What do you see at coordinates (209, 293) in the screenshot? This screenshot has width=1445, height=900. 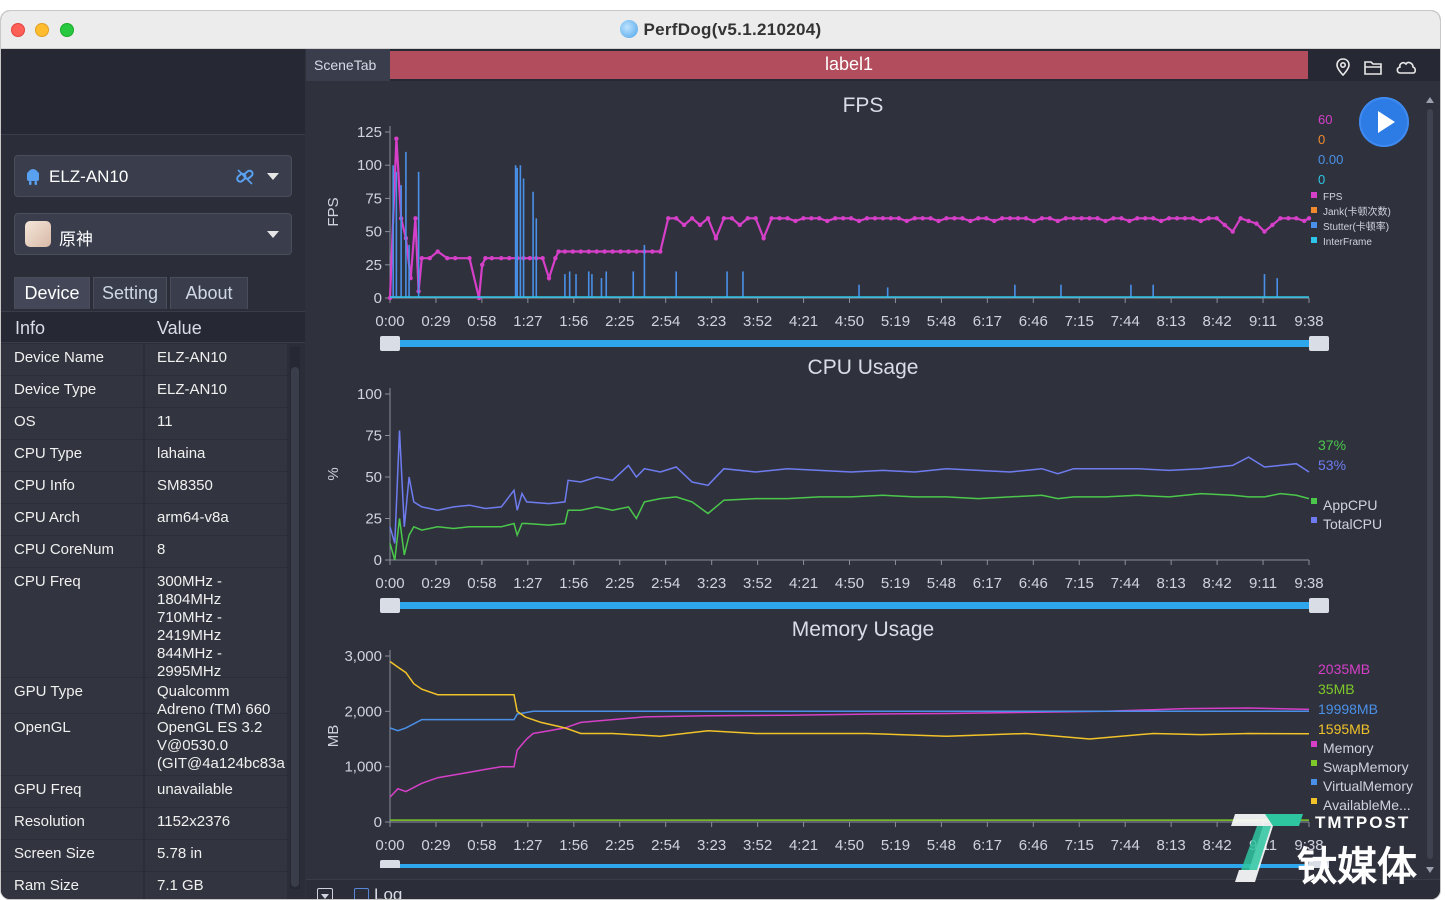 I see `tab-about: About` at bounding box center [209, 293].